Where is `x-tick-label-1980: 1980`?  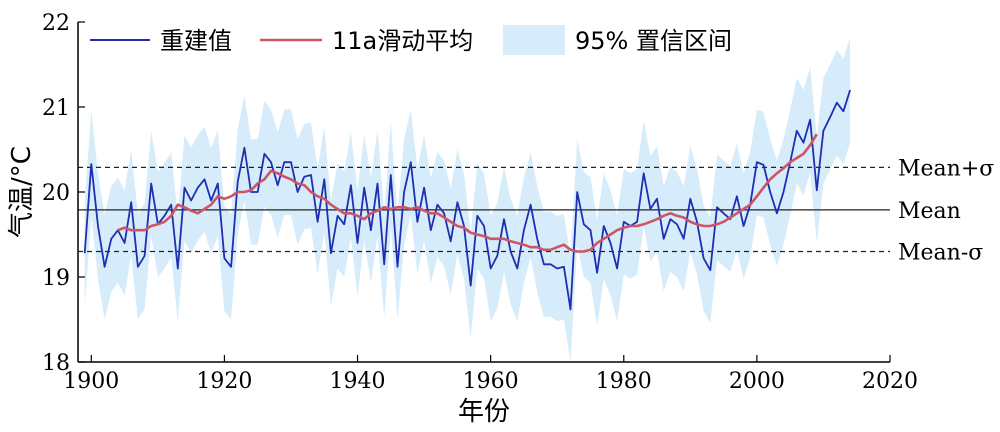
x-tick-label-1980: 1980 is located at coordinates (624, 381).